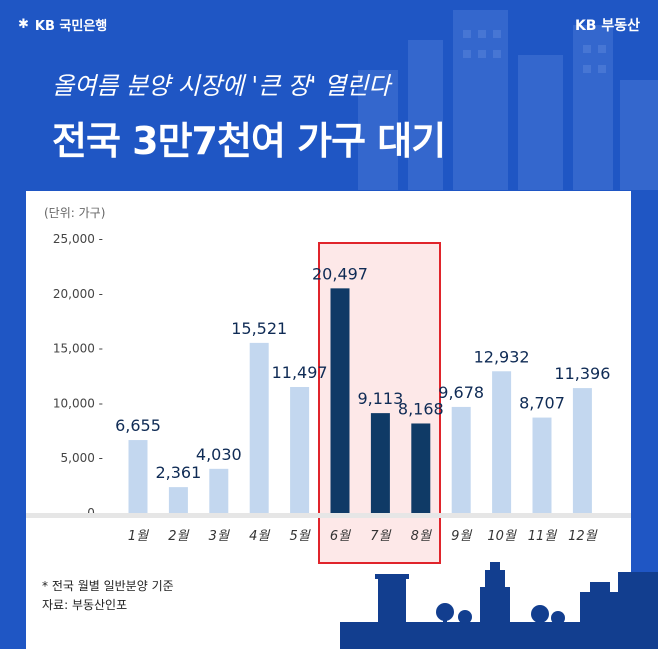 Image resolution: width=658 pixels, height=649 pixels. What do you see at coordinates (340, 536) in the screenshot?
I see `x-tick-label: 6월` at bounding box center [340, 536].